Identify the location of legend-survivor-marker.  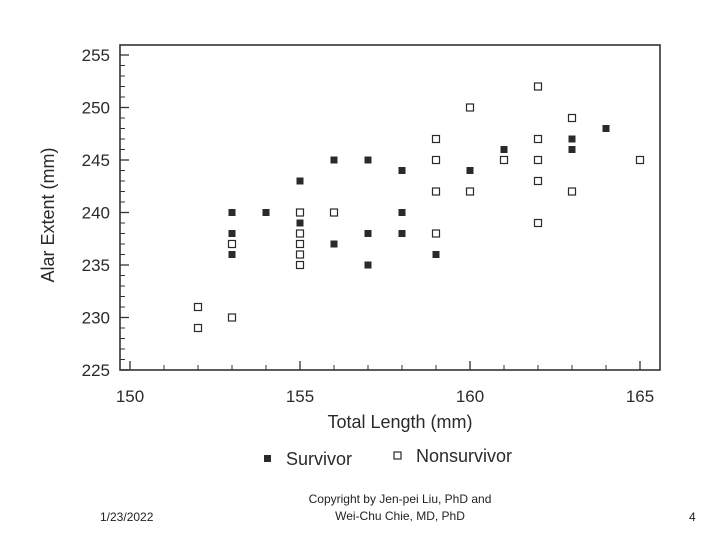
(267, 458).